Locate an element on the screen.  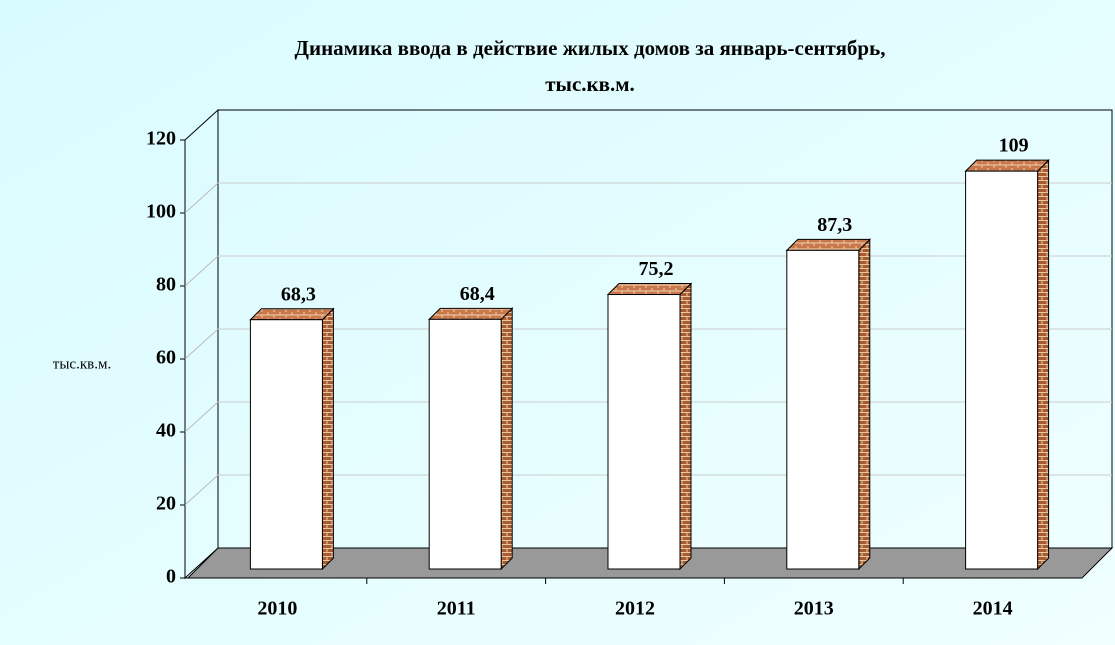
y-tick-label: 120 is located at coordinates (161, 139).